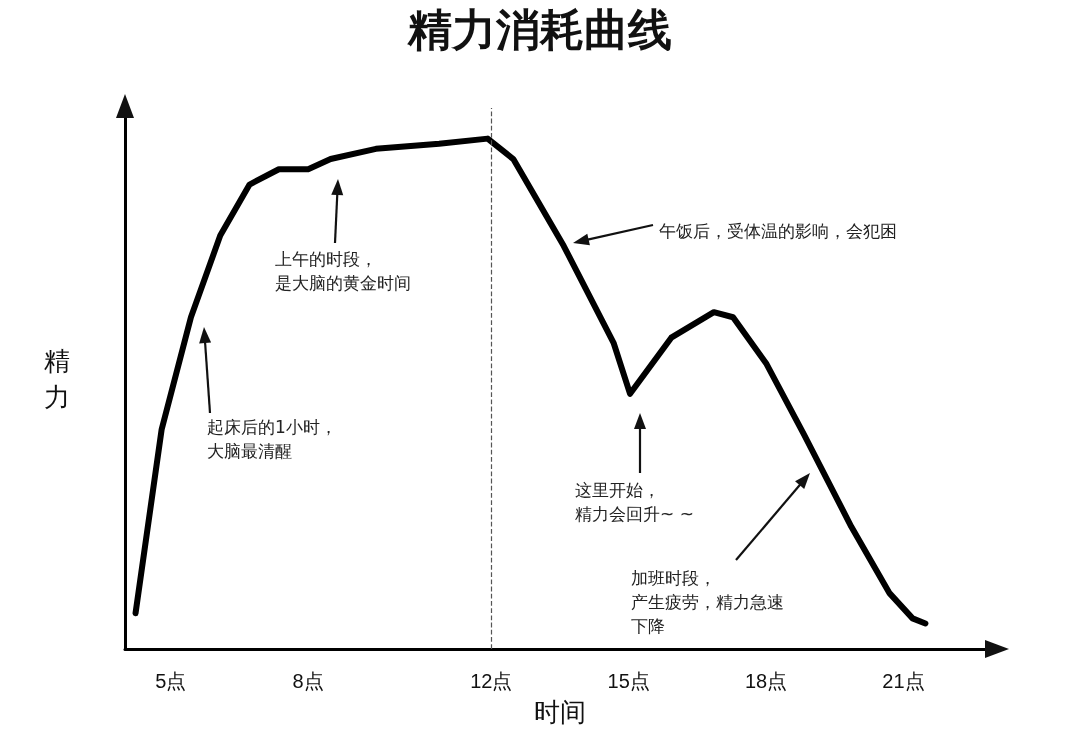  Describe the element at coordinates (249, 451) in the screenshot. I see `annotation: 大脑最清醒` at that location.